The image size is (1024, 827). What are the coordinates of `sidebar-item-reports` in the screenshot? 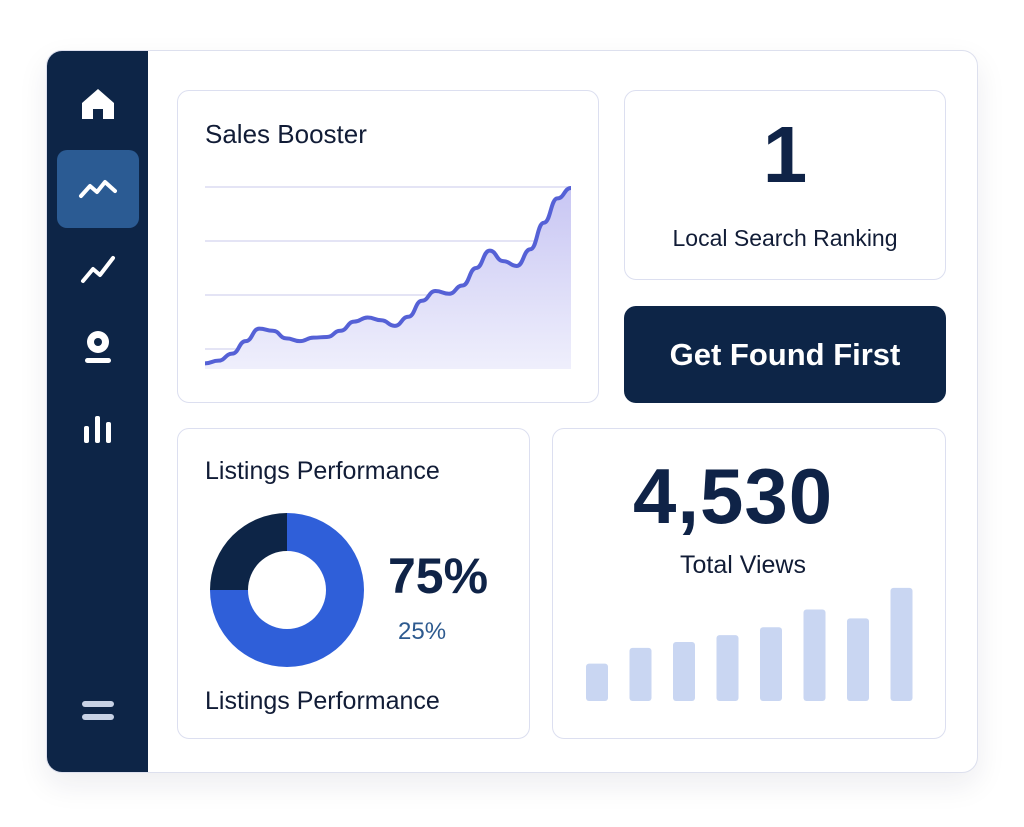 It's located at (98, 427).